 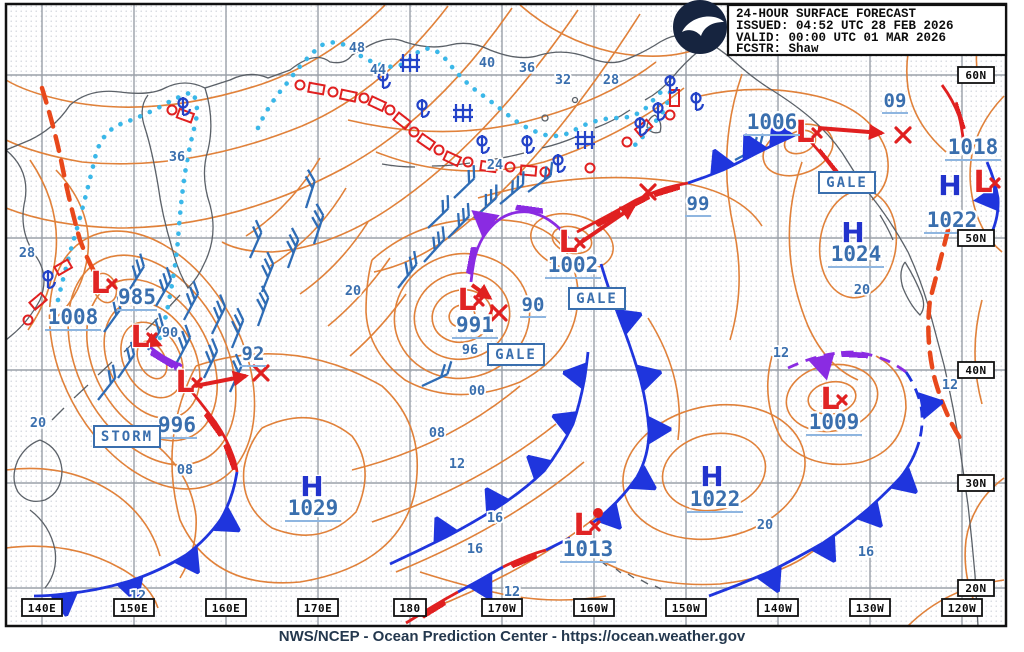 What do you see at coordinates (952, 220) in the screenshot?
I see `high-value: 1022` at bounding box center [952, 220].